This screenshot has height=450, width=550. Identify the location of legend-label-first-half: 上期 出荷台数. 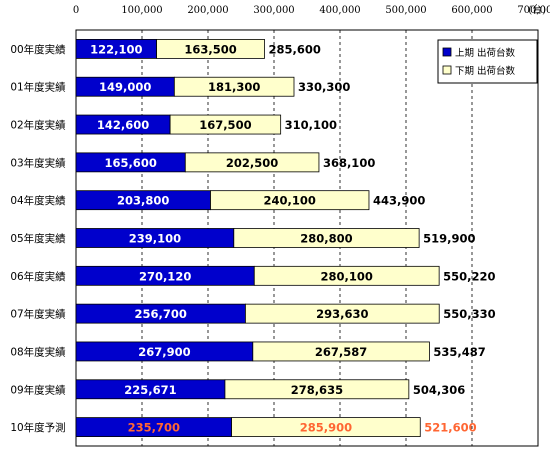
(485, 53).